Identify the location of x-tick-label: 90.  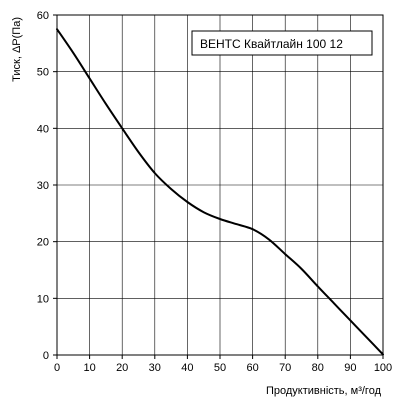
(350, 368).